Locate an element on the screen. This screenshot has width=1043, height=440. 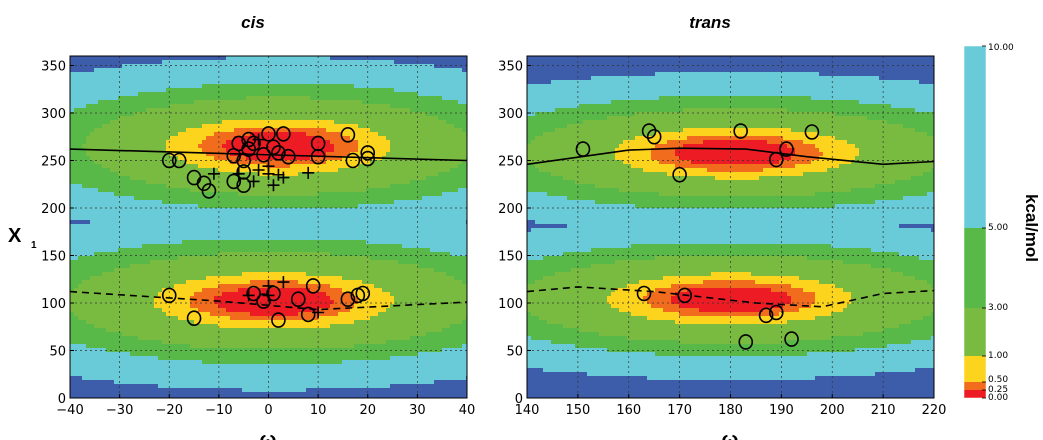
y-ticks-trans: 0 50 100 150 200 250 300 350 is located at coordinates (514, 233).